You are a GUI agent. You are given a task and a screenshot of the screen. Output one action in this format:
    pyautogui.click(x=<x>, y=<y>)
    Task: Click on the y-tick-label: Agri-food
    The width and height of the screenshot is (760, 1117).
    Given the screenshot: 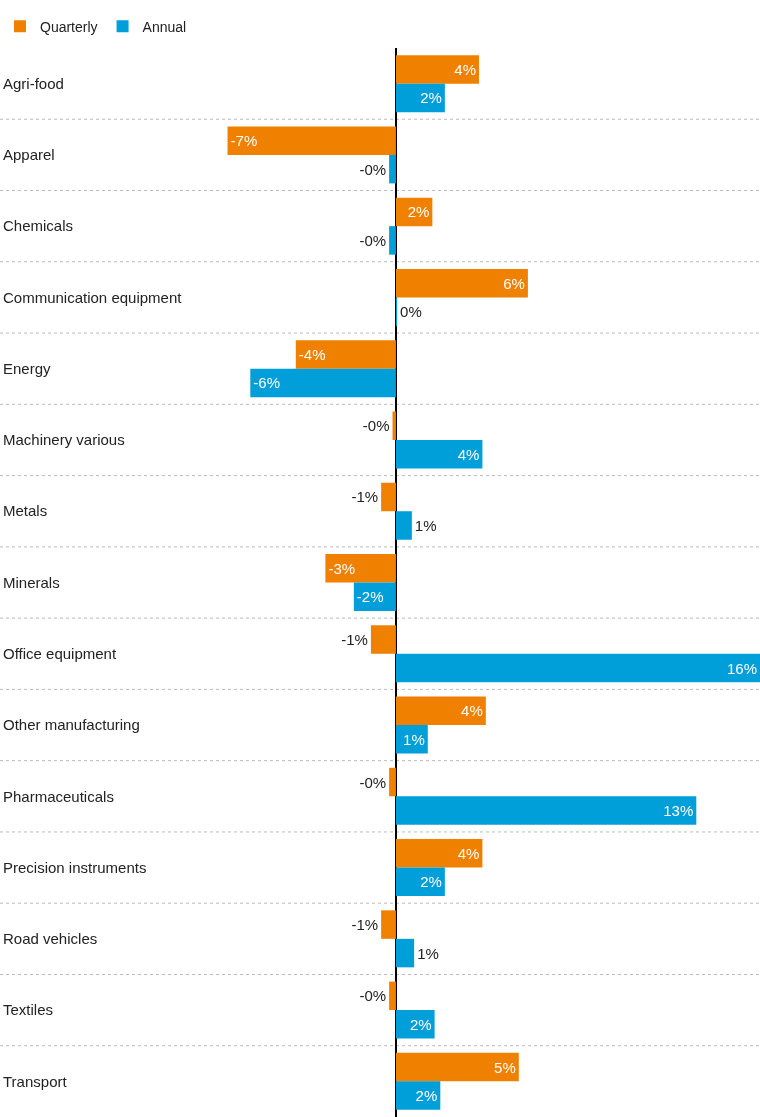 What is the action you would take?
    pyautogui.click(x=33, y=83)
    